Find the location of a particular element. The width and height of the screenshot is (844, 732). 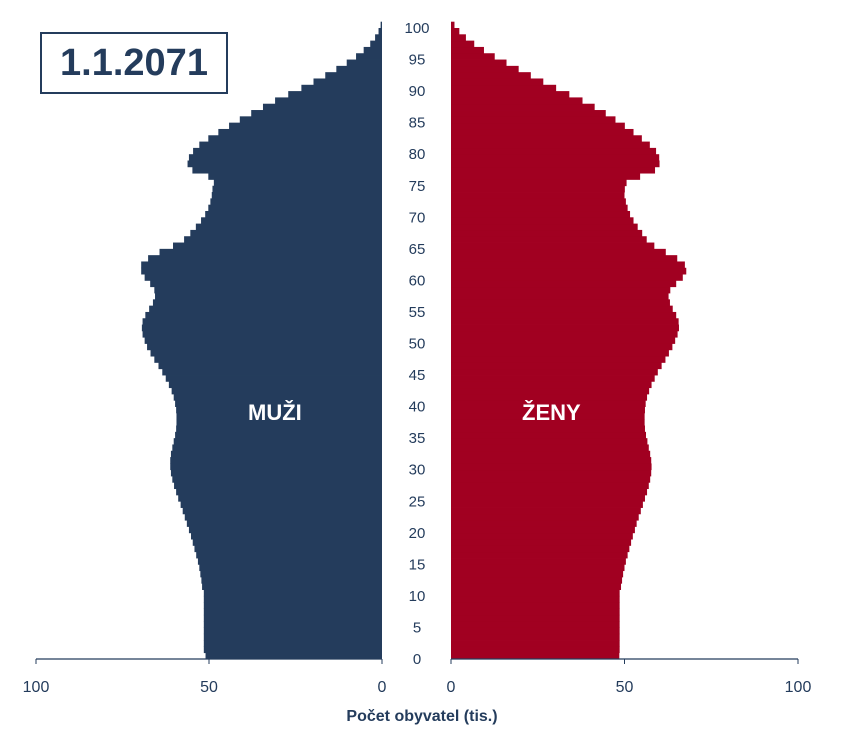

age-tick-label: 95 is located at coordinates (417, 60).